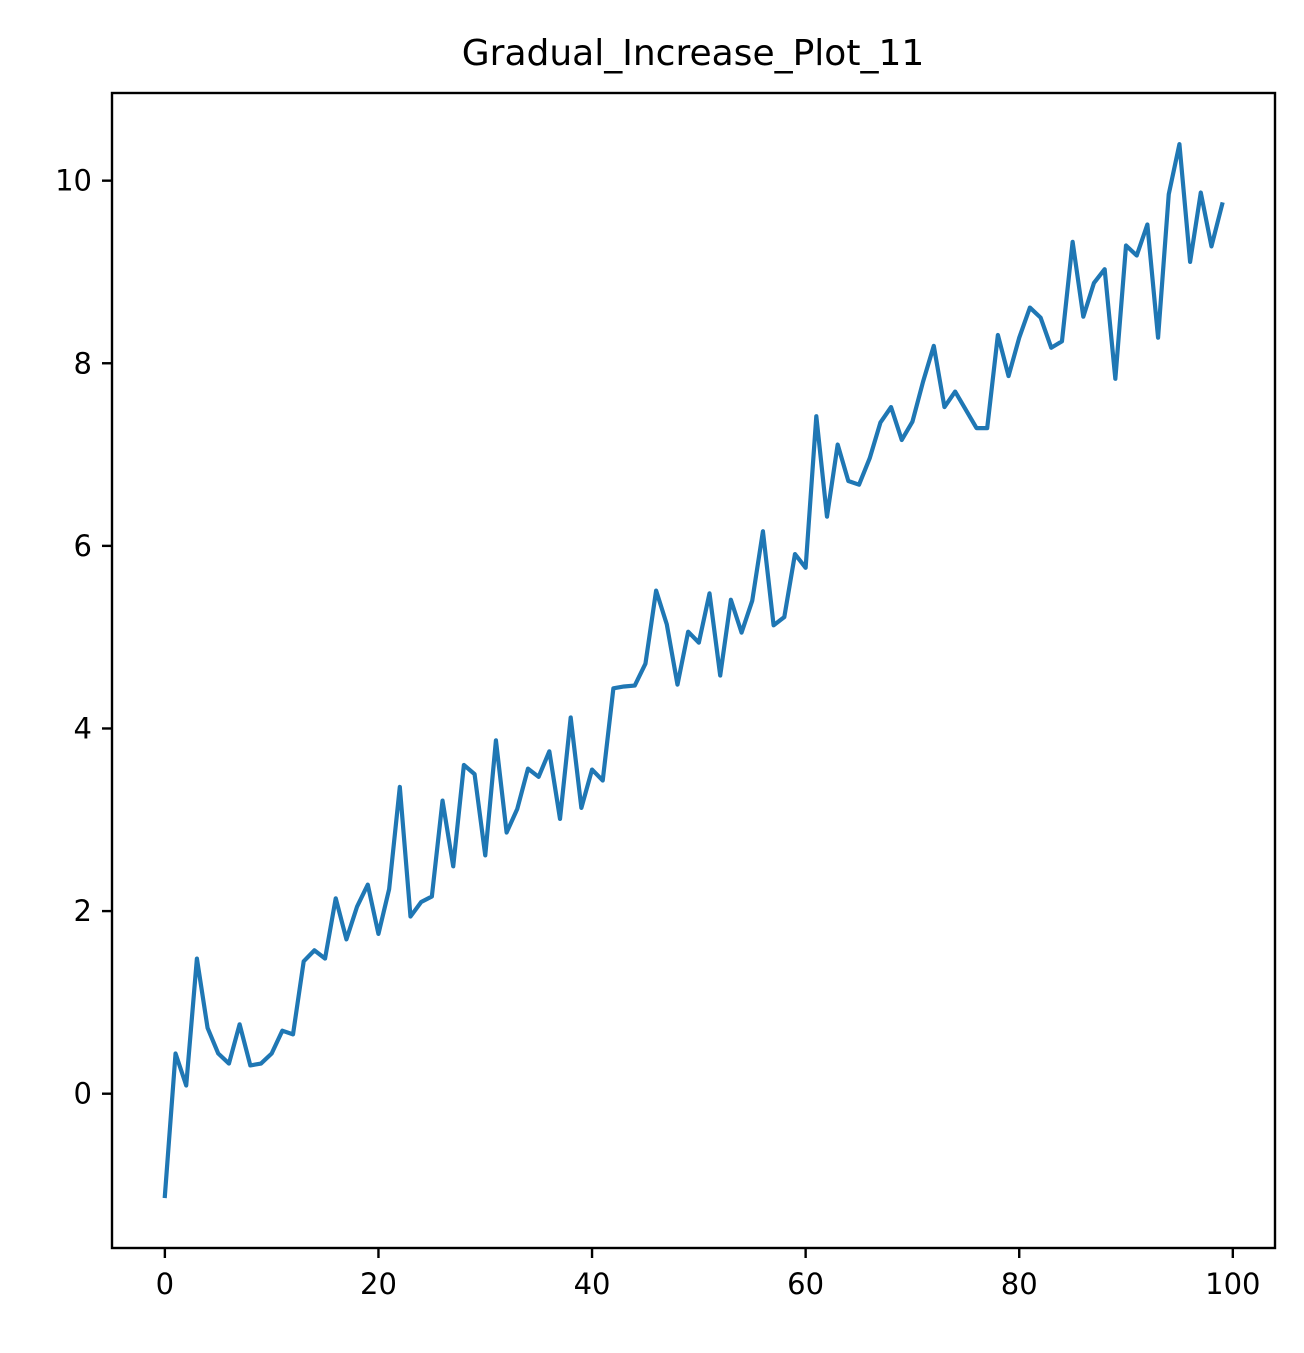  I want to click on x-axis: 0 20 40 60 80 100, so click(708, 1274).